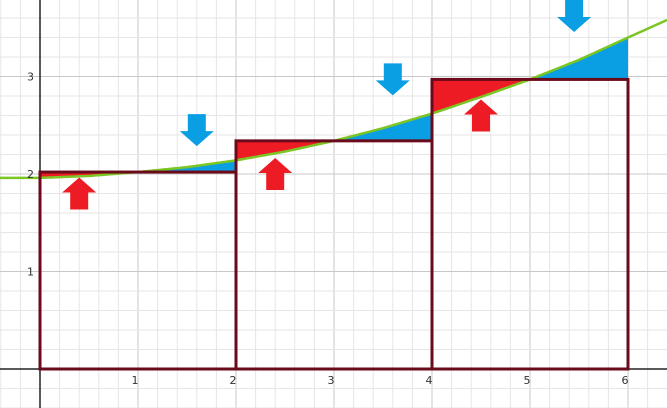 The height and width of the screenshot is (408, 667). I want to click on x-tick-label: 4, so click(429, 380).